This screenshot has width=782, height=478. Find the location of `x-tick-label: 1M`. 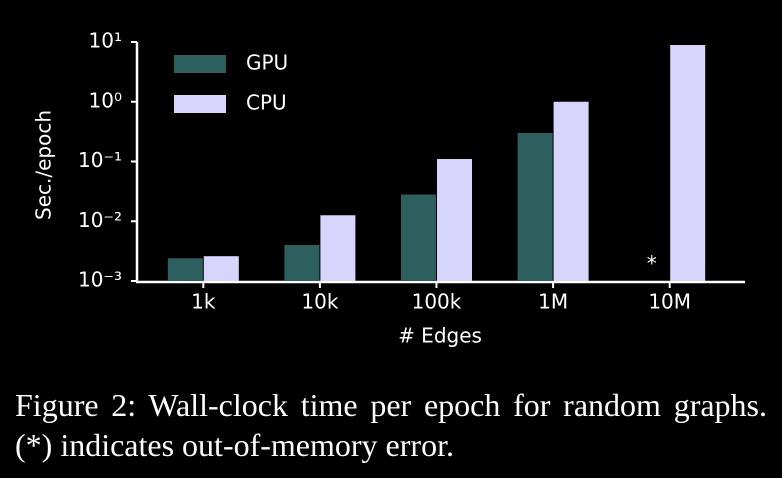

x-tick-label: 1M is located at coordinates (553, 302).